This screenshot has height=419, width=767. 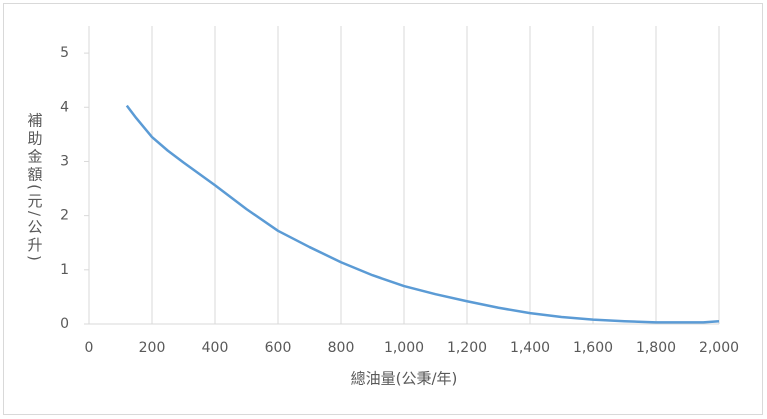 What do you see at coordinates (64, 53) in the screenshot?
I see `y-tick-label: 5` at bounding box center [64, 53].